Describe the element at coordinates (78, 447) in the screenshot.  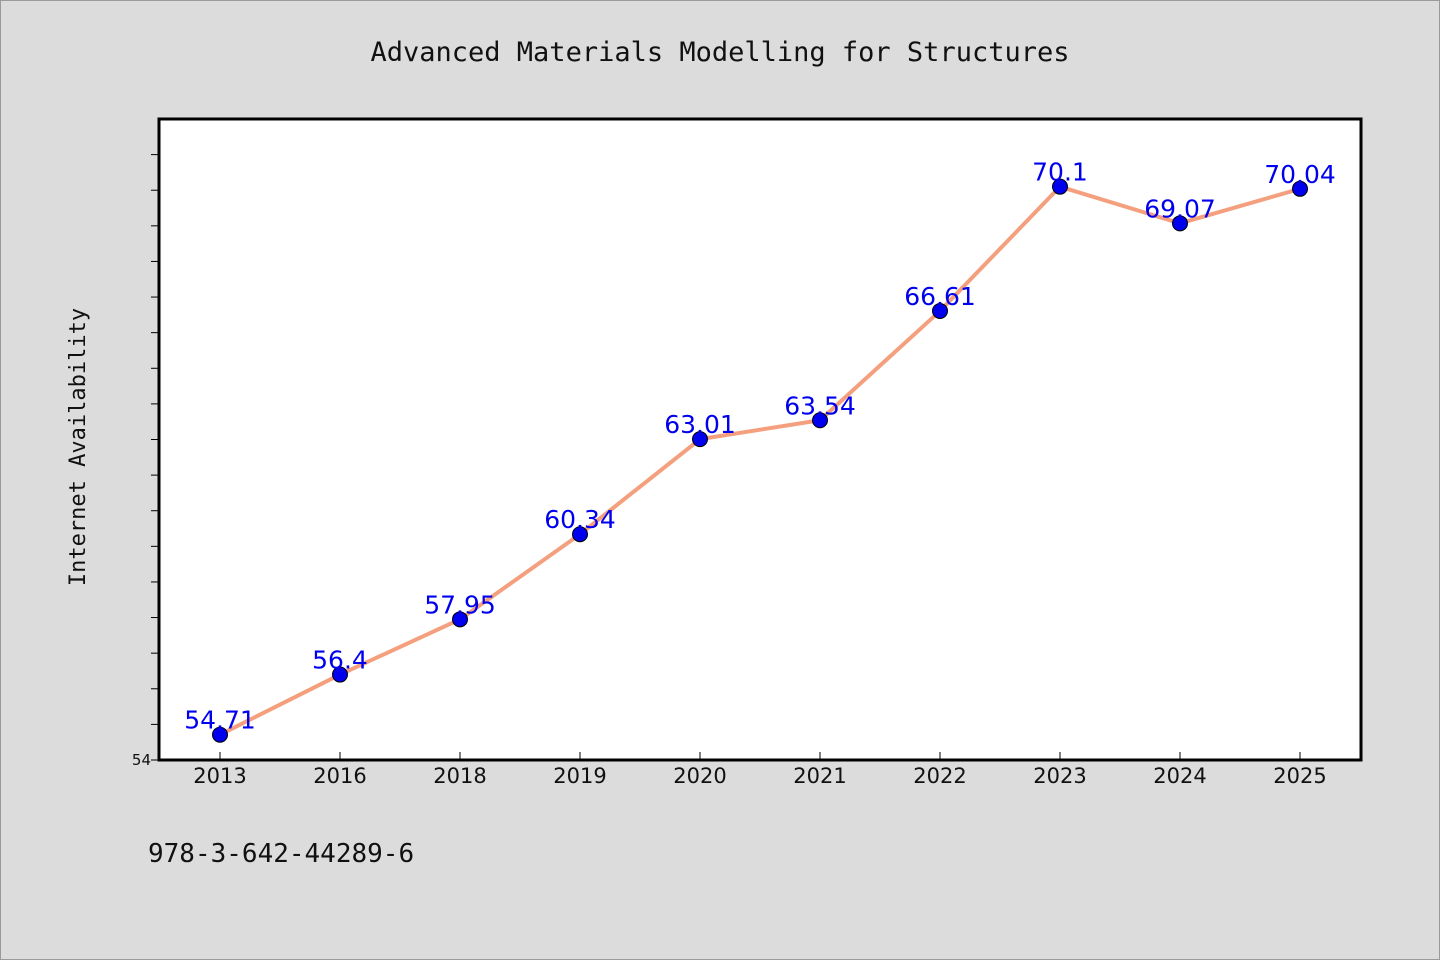
I see `y-axis-label: Internet Availability` at that location.